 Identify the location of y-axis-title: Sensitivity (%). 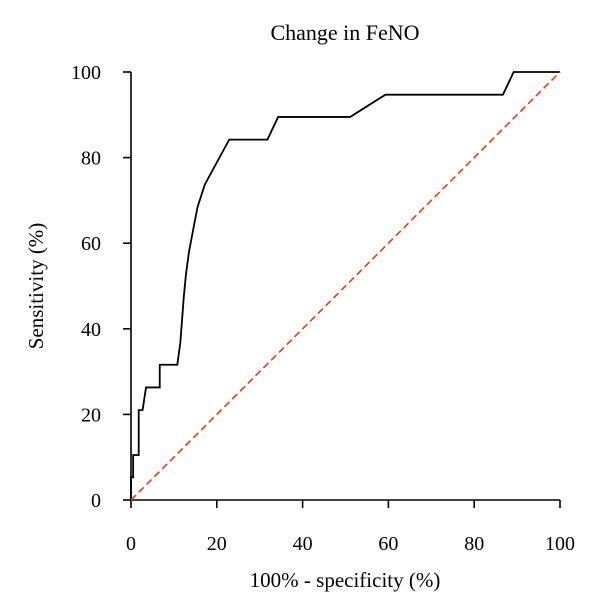
(36, 286).